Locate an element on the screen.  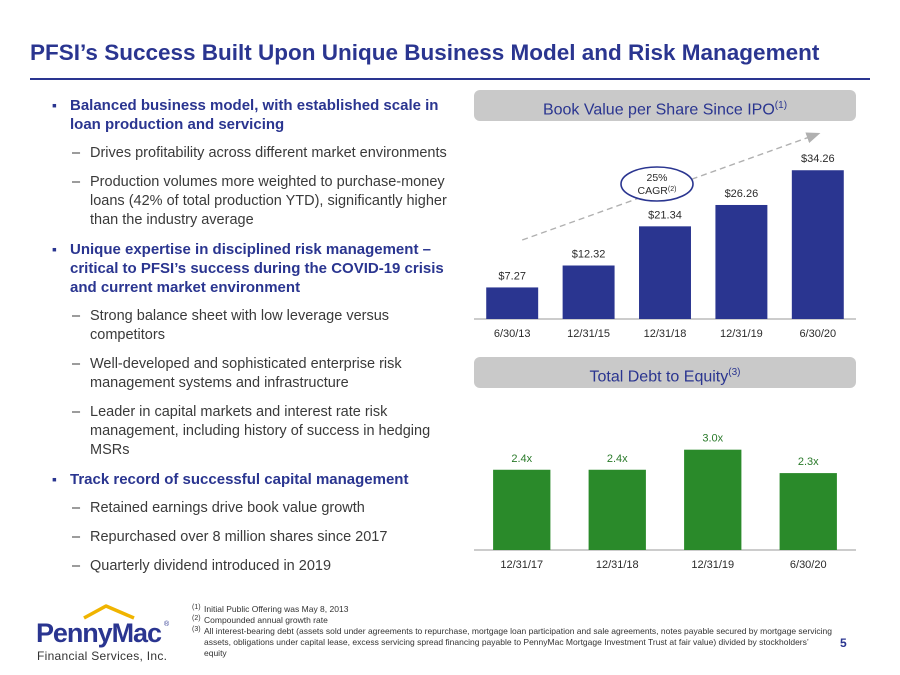
tick-label: 6/30/13 is located at coordinates (512, 334).